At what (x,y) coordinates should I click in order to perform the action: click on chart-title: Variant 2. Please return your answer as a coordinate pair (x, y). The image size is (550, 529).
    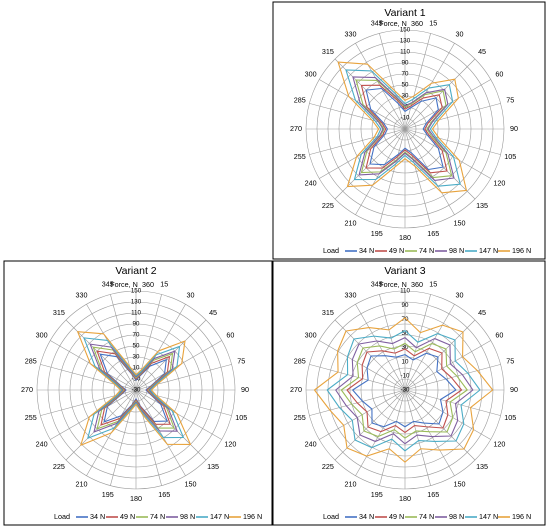
    Looking at the image, I should click on (135, 271).